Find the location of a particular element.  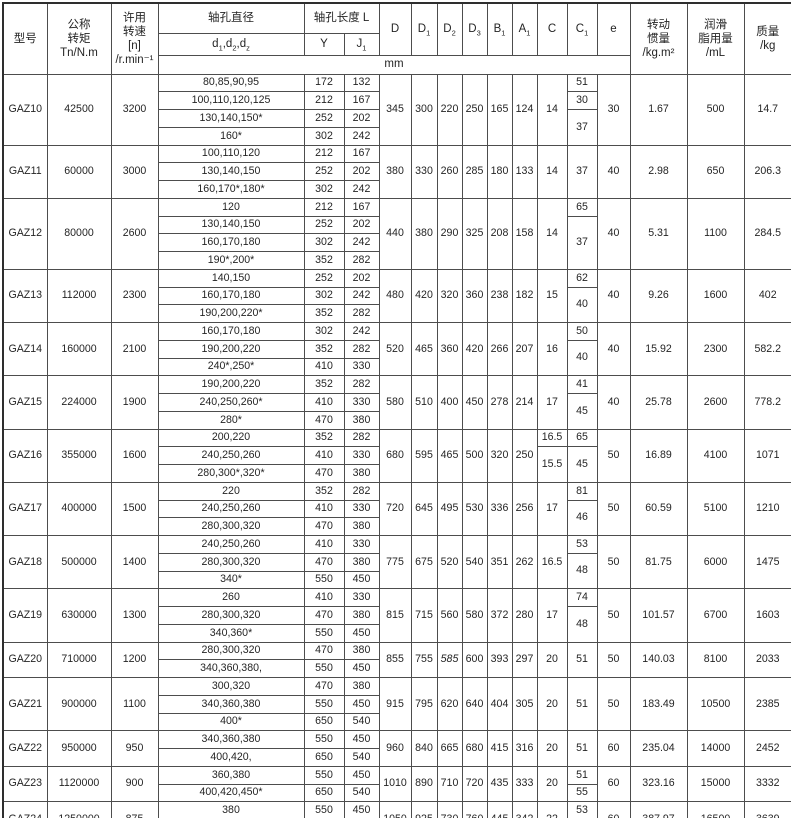

dim-C-cell: 16 is located at coordinates (552, 349).